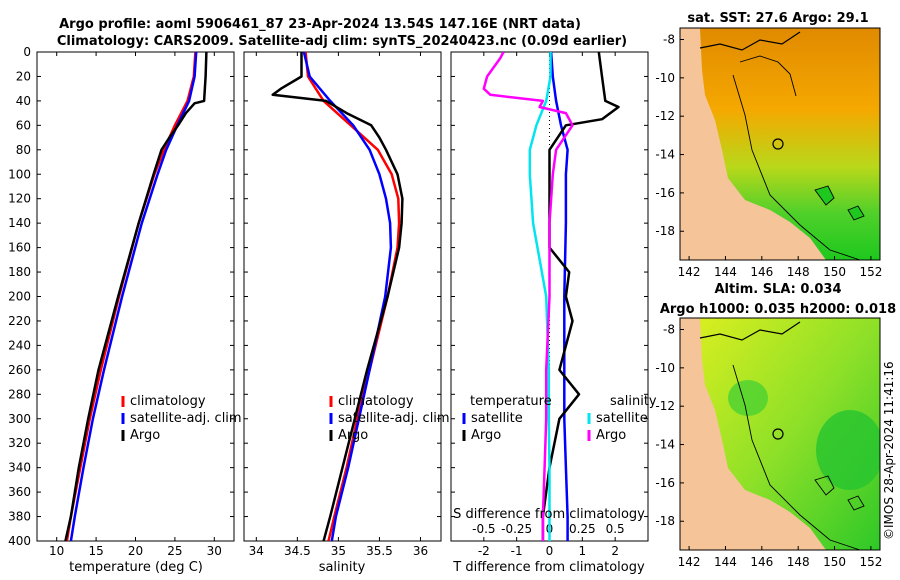  I want to click on series-line-temperature-argo, so click(580, 296).